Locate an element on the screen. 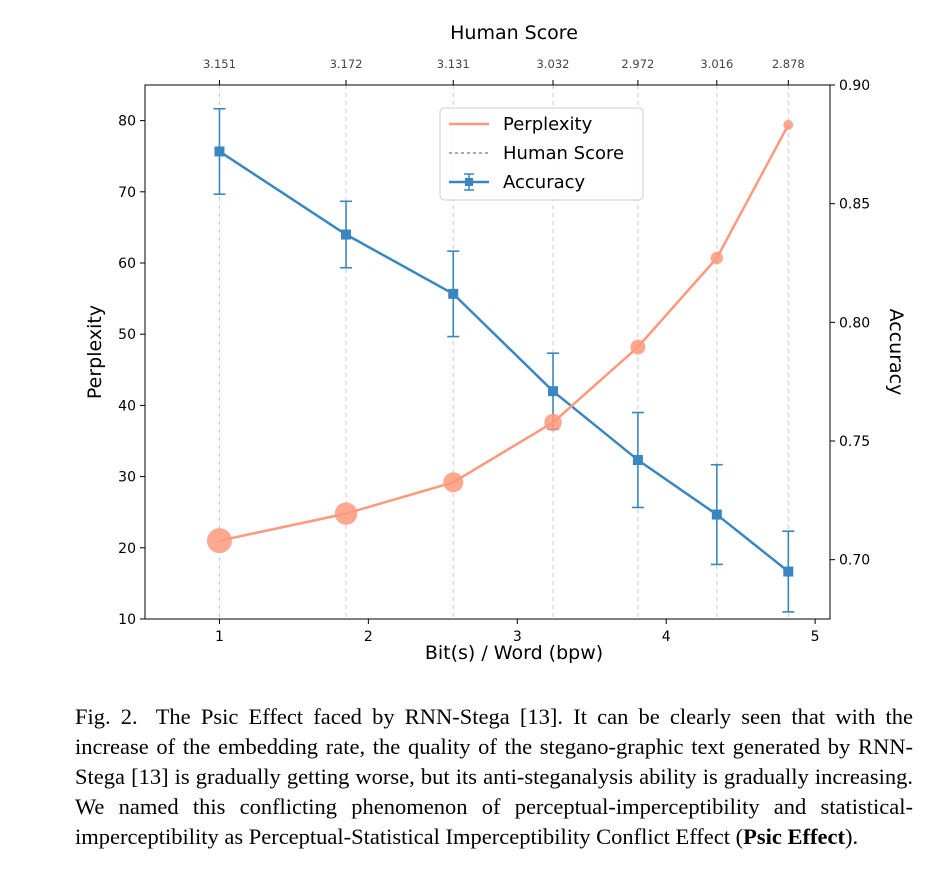 This screenshot has width=952, height=894. y-right-tick-label: 0.80 is located at coordinates (854, 323).